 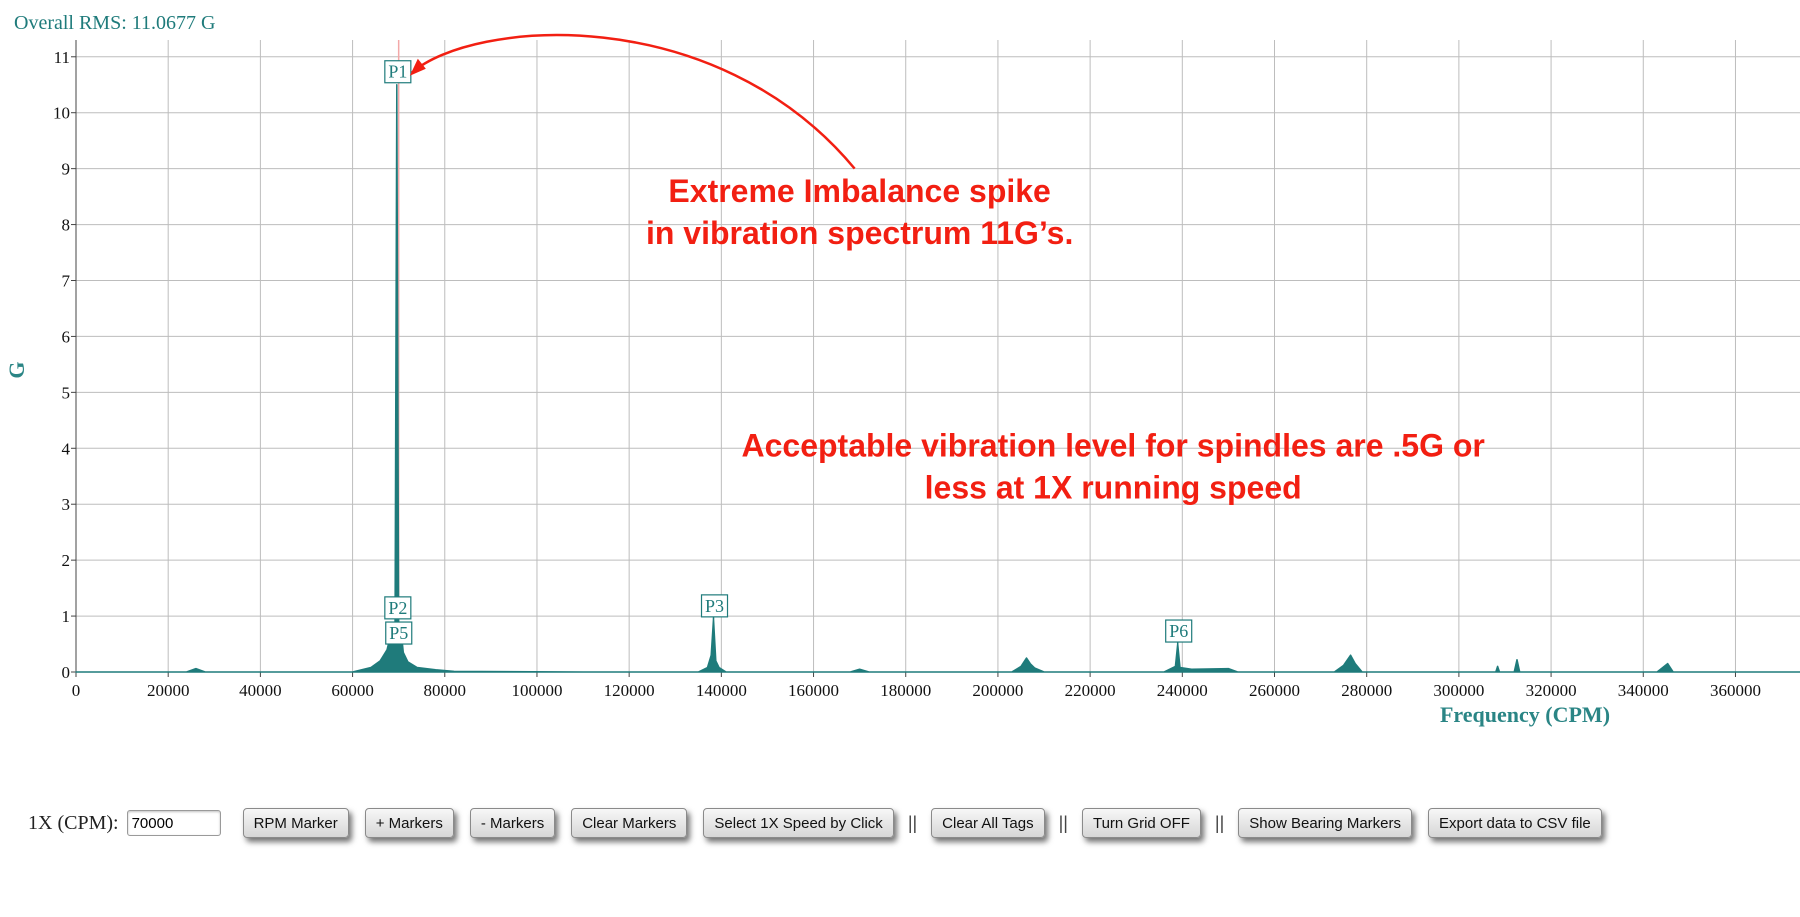 What do you see at coordinates (76, 690) in the screenshot?
I see `x-tick-label: 0` at bounding box center [76, 690].